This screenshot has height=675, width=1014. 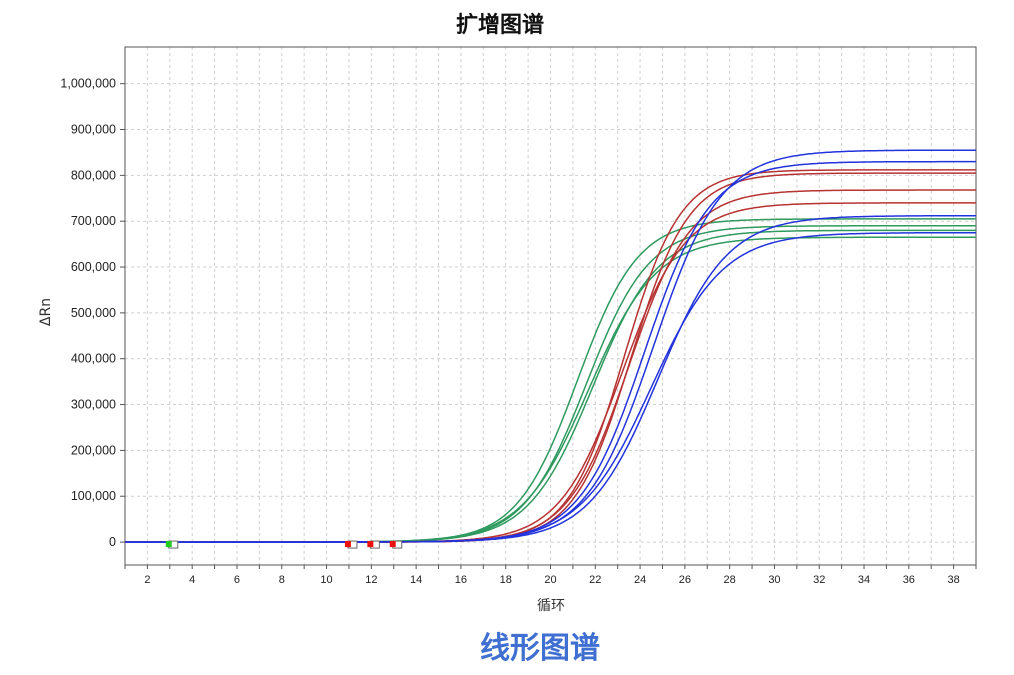 I want to click on caption: 线形图谱, so click(x=540, y=648).